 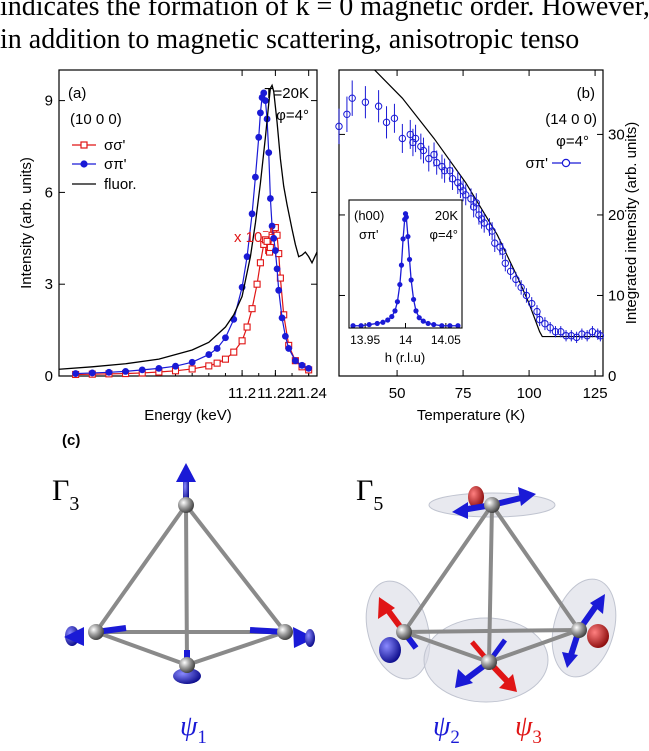 What do you see at coordinates (529, 393) in the screenshot?
I see `x-tick-label: 100` at bounding box center [529, 393].